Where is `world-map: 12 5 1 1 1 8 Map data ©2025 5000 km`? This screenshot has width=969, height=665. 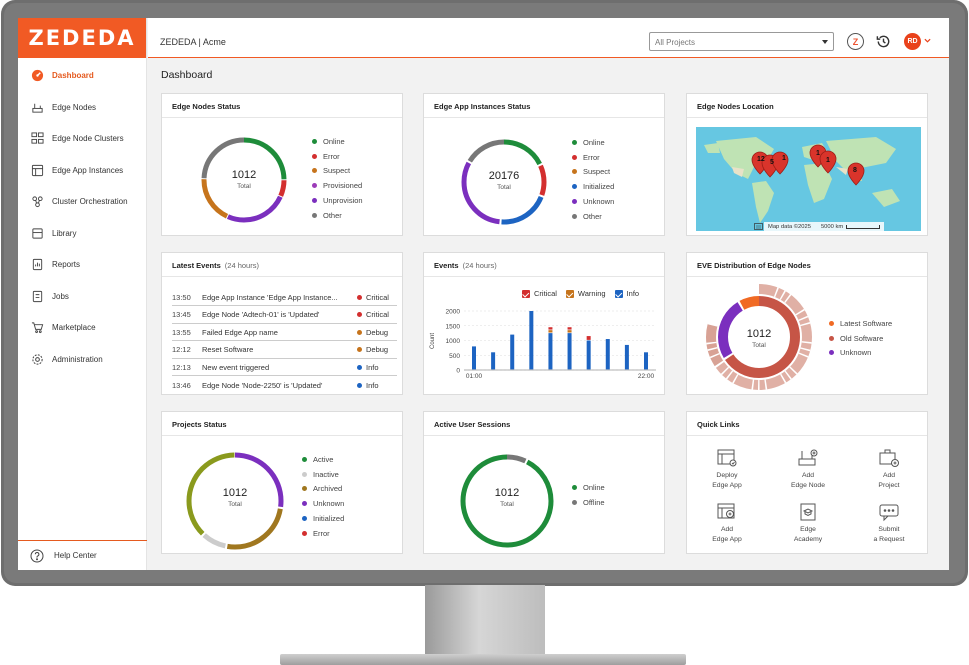 world-map: 12 5 1 1 1 8 Map data ©2025 5000 km is located at coordinates (808, 179).